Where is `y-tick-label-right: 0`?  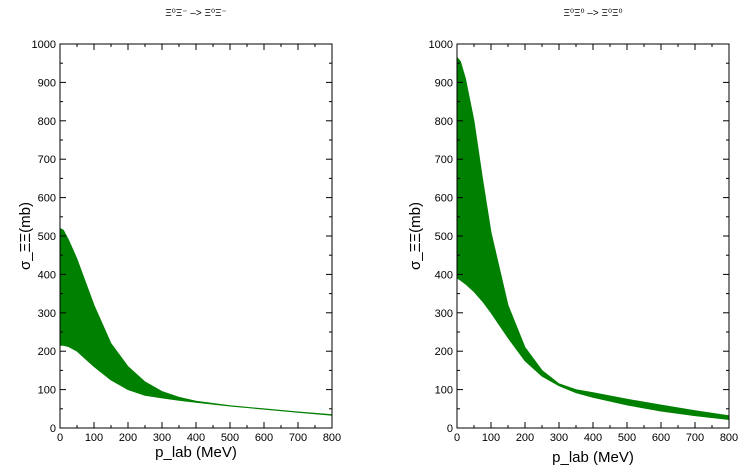 y-tick-label-right: 0 is located at coordinates (450, 429).